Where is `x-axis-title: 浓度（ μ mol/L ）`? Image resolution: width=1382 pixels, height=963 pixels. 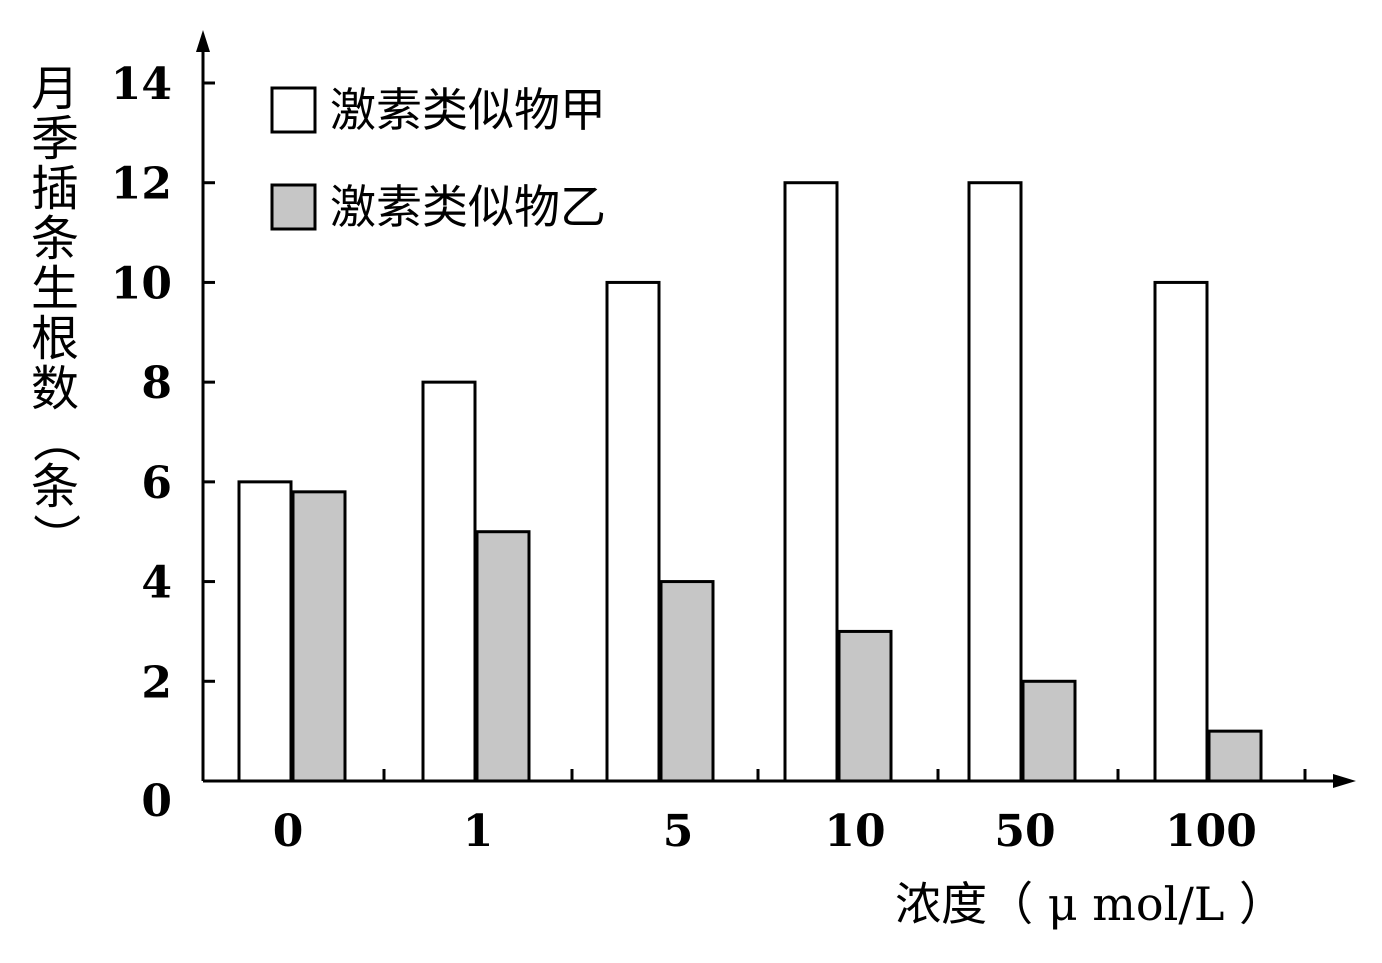 x-axis-title: 浓度（ μ mol/L ） is located at coordinates (1090, 904).